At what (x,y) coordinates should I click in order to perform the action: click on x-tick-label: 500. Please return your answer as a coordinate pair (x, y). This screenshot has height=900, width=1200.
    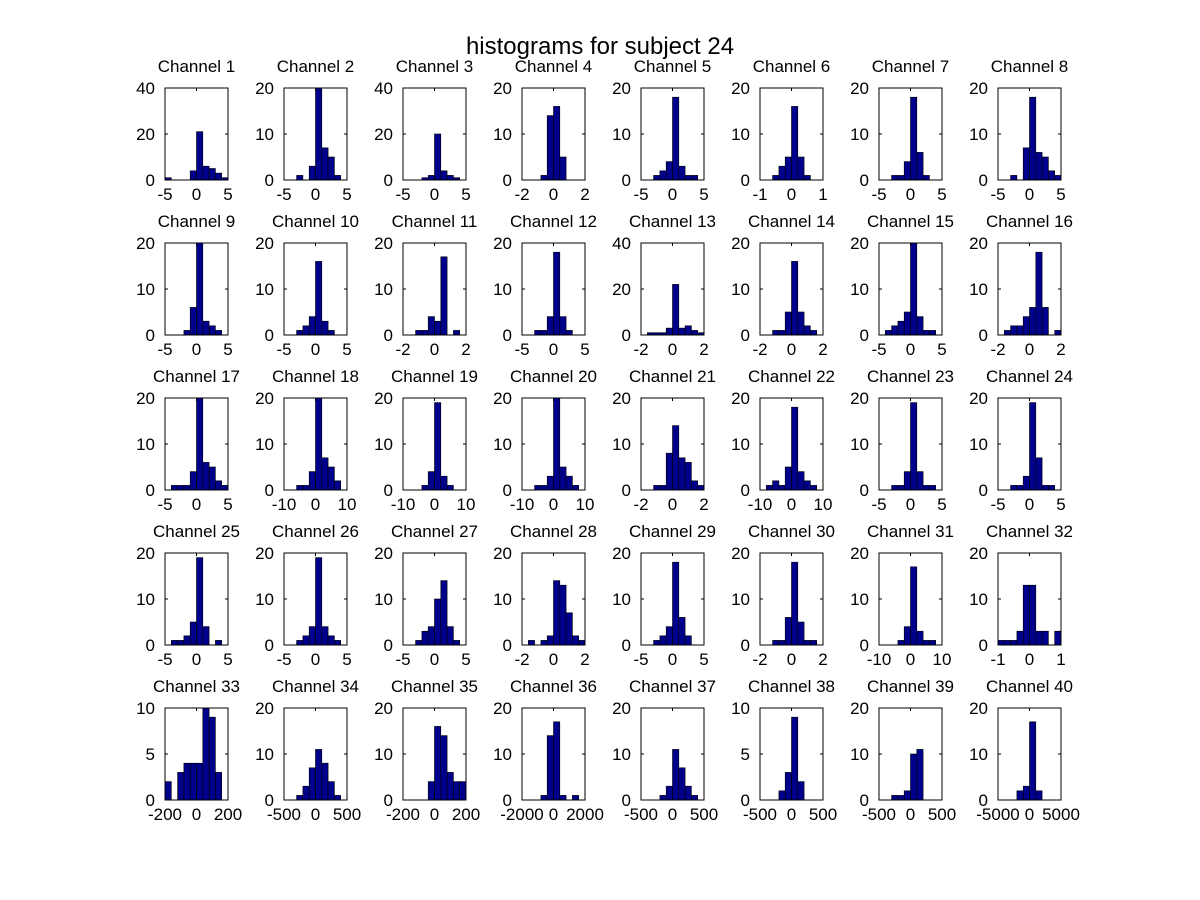
    Looking at the image, I should click on (942, 814).